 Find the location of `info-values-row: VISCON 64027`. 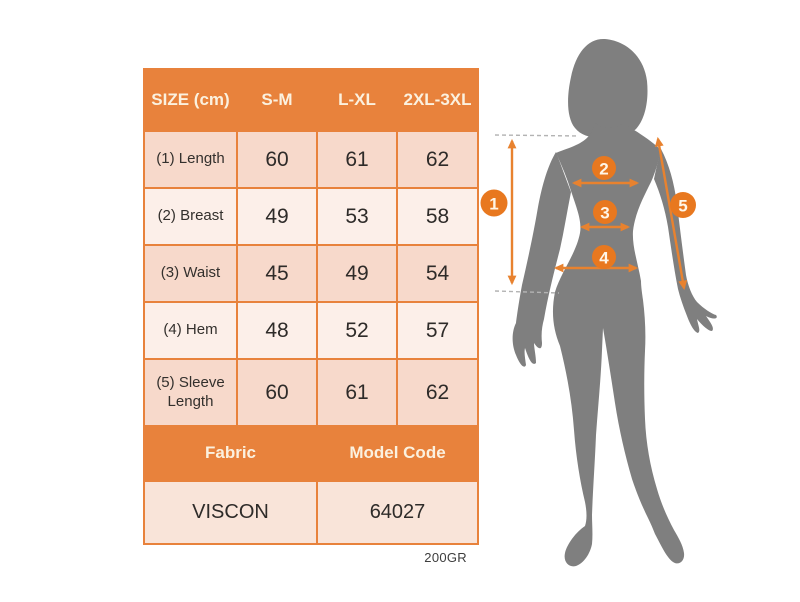

info-values-row: VISCON 64027 is located at coordinates (312, 513).